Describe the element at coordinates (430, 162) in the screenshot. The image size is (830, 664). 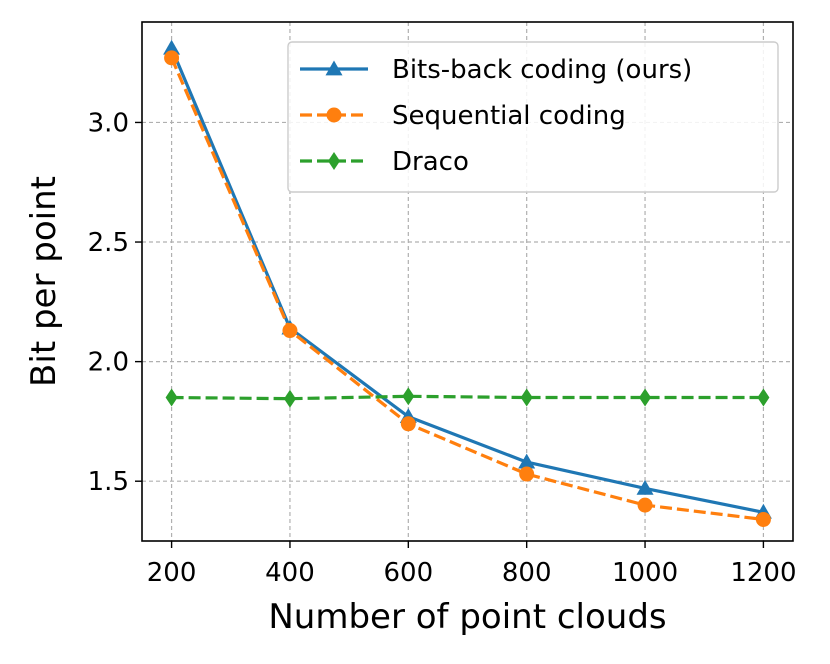
I see `legend-label: Draco` at that location.